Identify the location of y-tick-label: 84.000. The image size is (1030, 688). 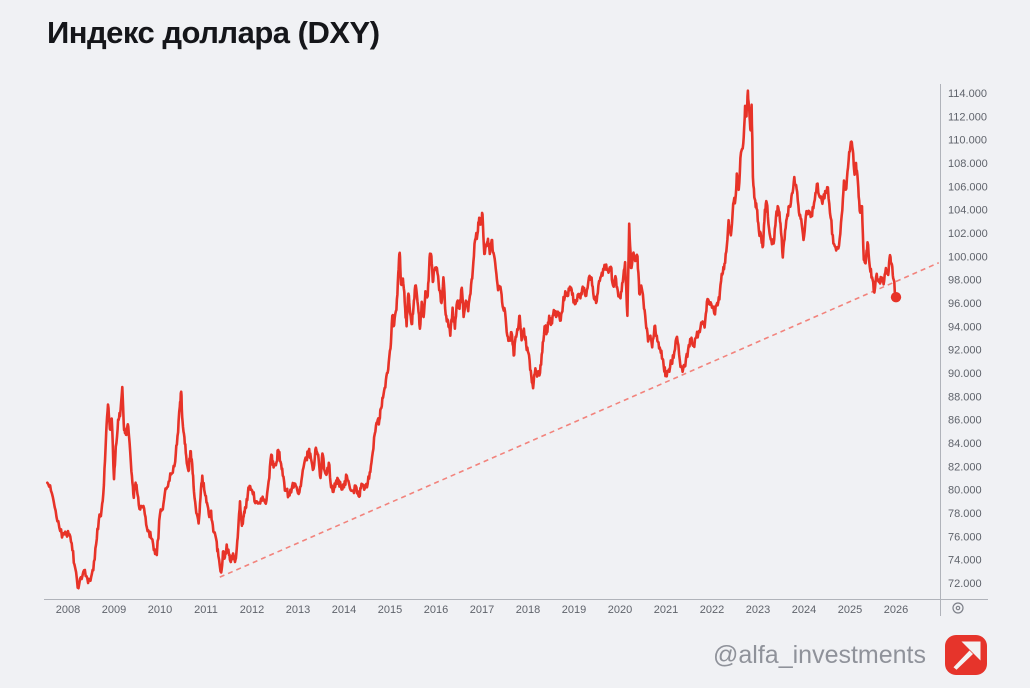
(965, 444).